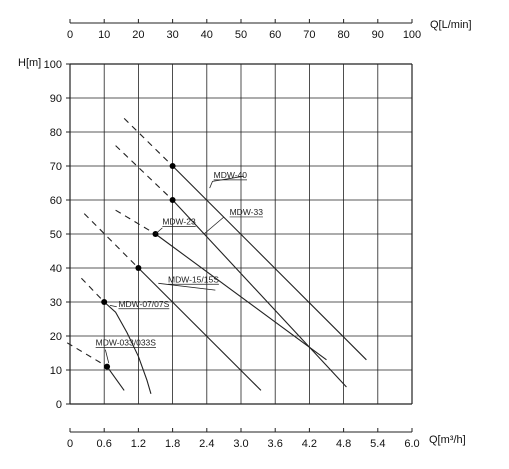 Image resolution: width=509 pixels, height=469 pixels. I want to click on y-tick-label: 80, so click(56, 133).